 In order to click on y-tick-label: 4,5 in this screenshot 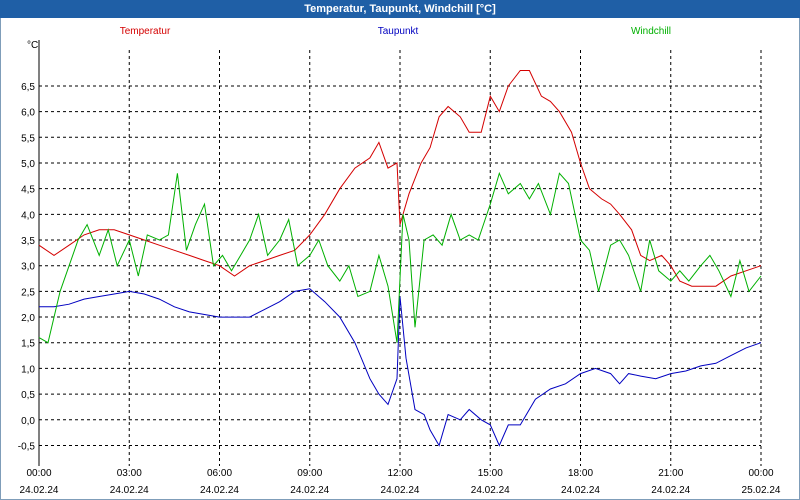, I will do `click(28, 190)`.